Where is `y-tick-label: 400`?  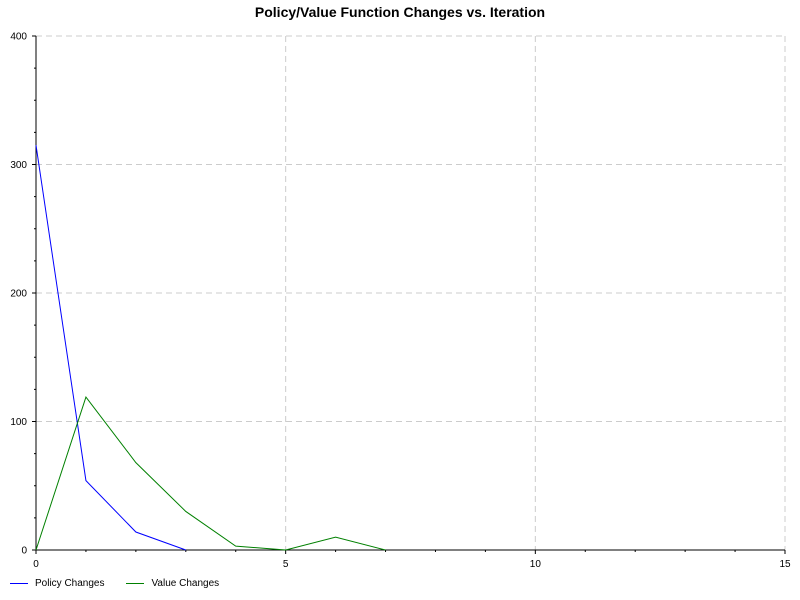
y-tick-label: 400 is located at coordinates (18, 37).